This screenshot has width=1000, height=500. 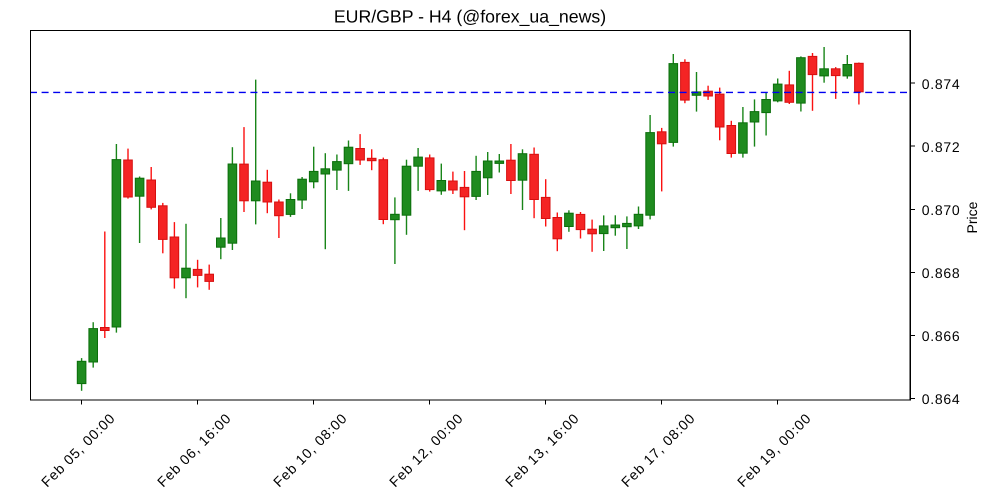 What do you see at coordinates (972, 217) in the screenshot?
I see `svg-text: Price` at bounding box center [972, 217].